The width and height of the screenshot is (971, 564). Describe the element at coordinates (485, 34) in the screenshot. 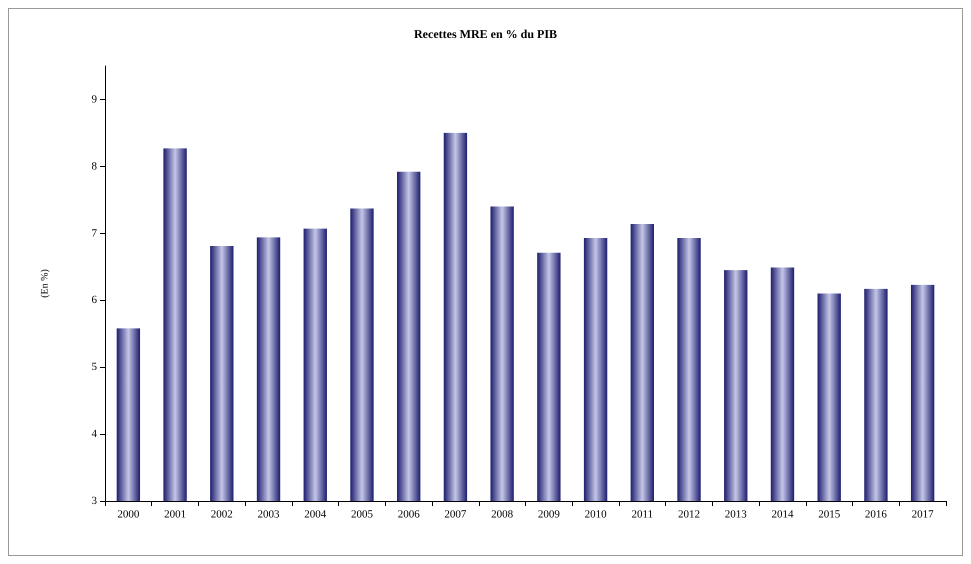

I see `chart-title: Recettes MRE en % du PIB` at that location.